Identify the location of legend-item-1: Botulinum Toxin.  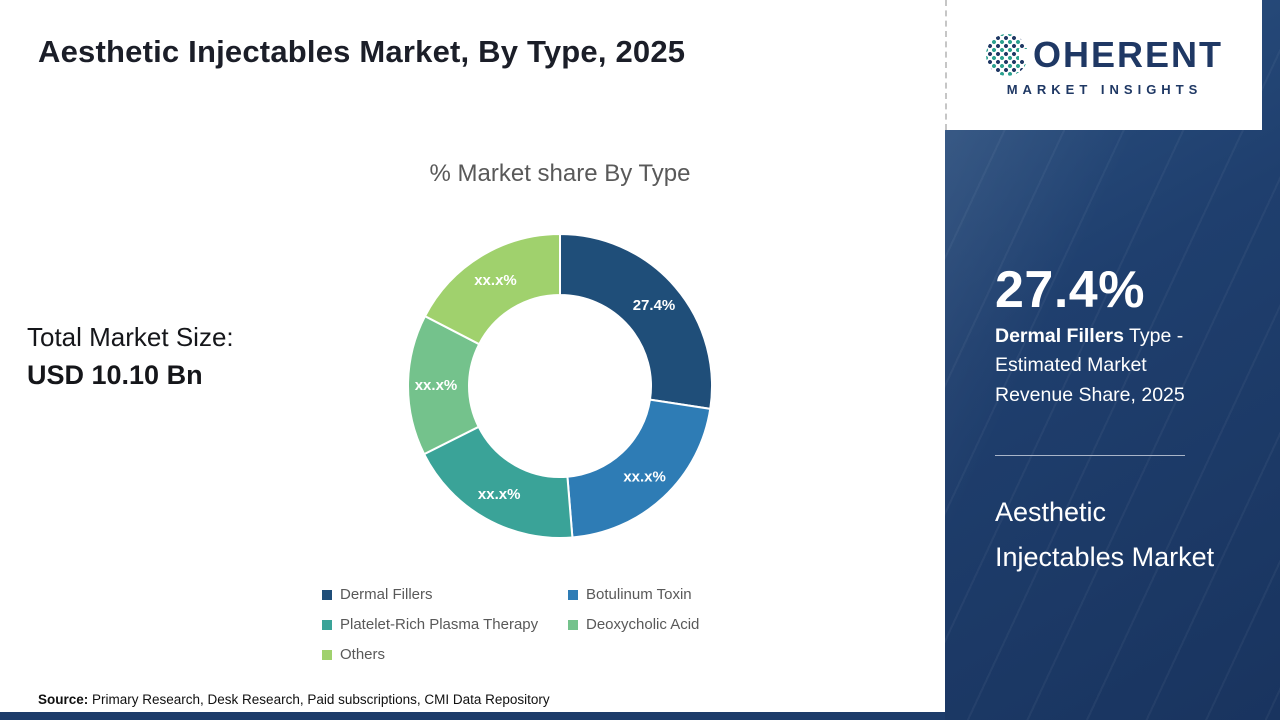
(633, 594).